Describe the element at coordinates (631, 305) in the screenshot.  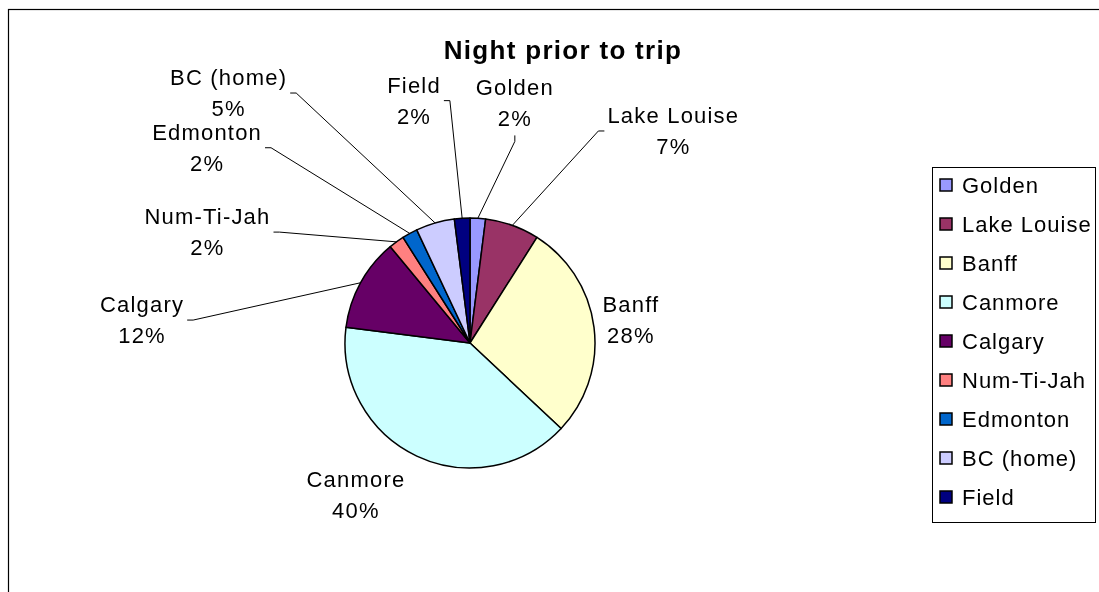
I see `slice-label: Banff` at that location.